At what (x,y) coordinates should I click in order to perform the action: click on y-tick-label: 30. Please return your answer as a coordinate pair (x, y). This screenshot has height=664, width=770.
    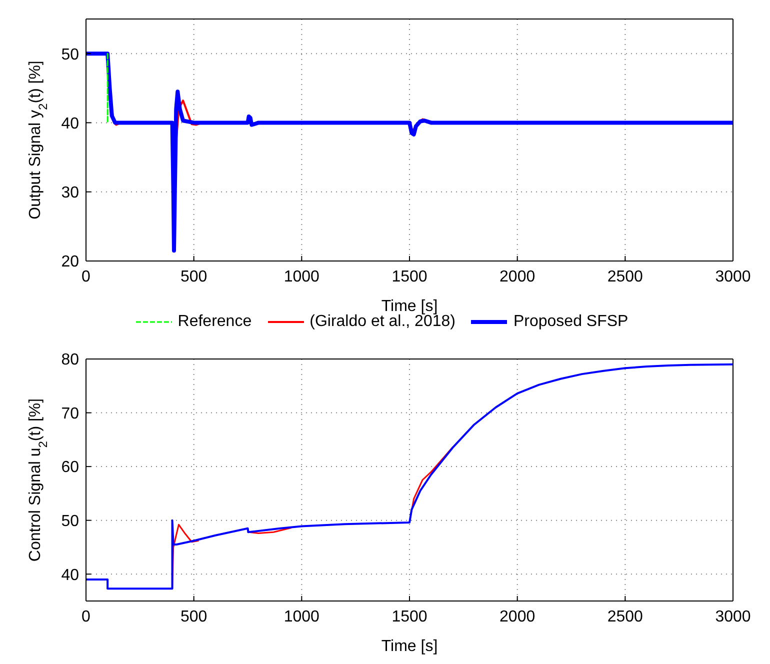
    Looking at the image, I should click on (70, 193).